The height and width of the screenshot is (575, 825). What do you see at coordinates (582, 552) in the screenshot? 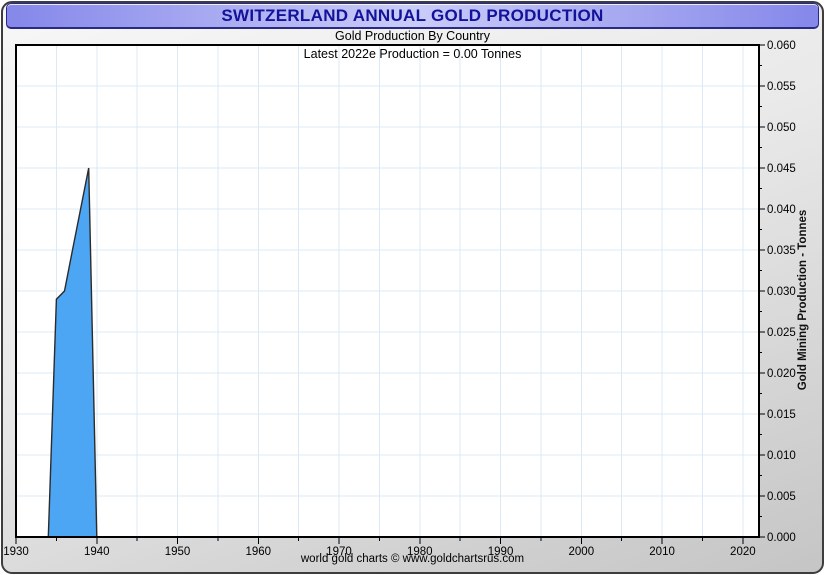
I see `svg-text: 2000` at bounding box center [582, 552].